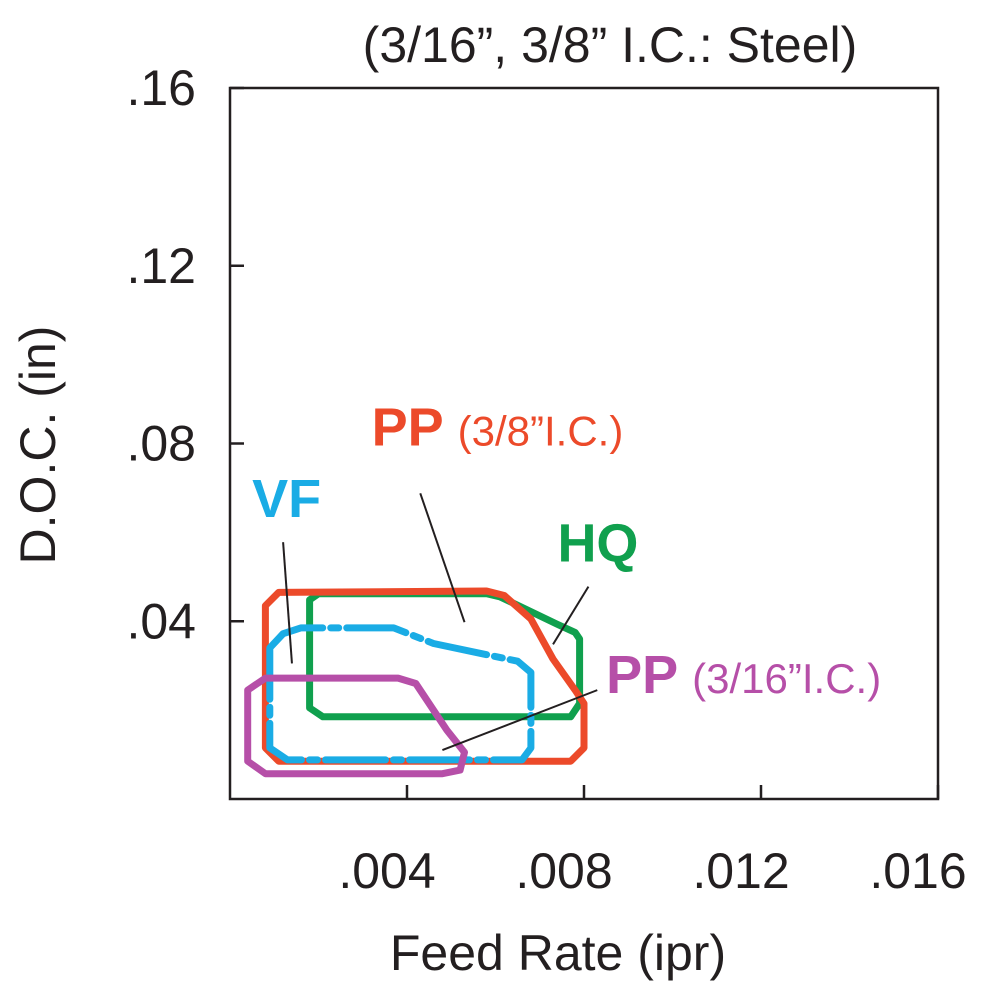 The width and height of the screenshot is (1000, 989). I want to click on region-label: PP (3/16”I.C.), so click(743, 675).